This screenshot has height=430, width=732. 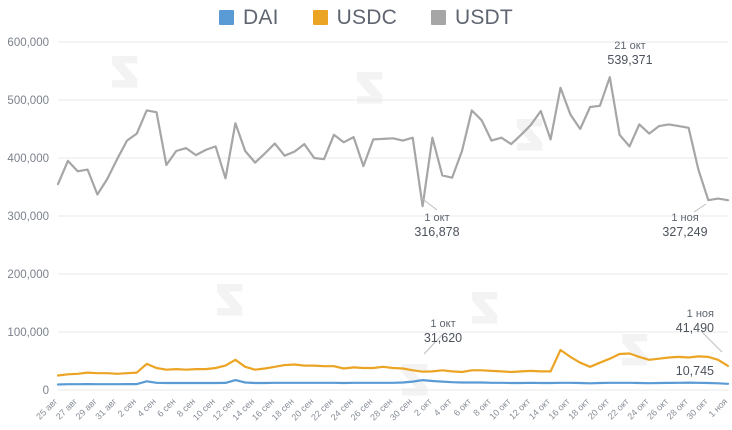 What do you see at coordinates (598, 408) in the screenshot?
I see `x-axis-tick-label: 20 окт` at bounding box center [598, 408].